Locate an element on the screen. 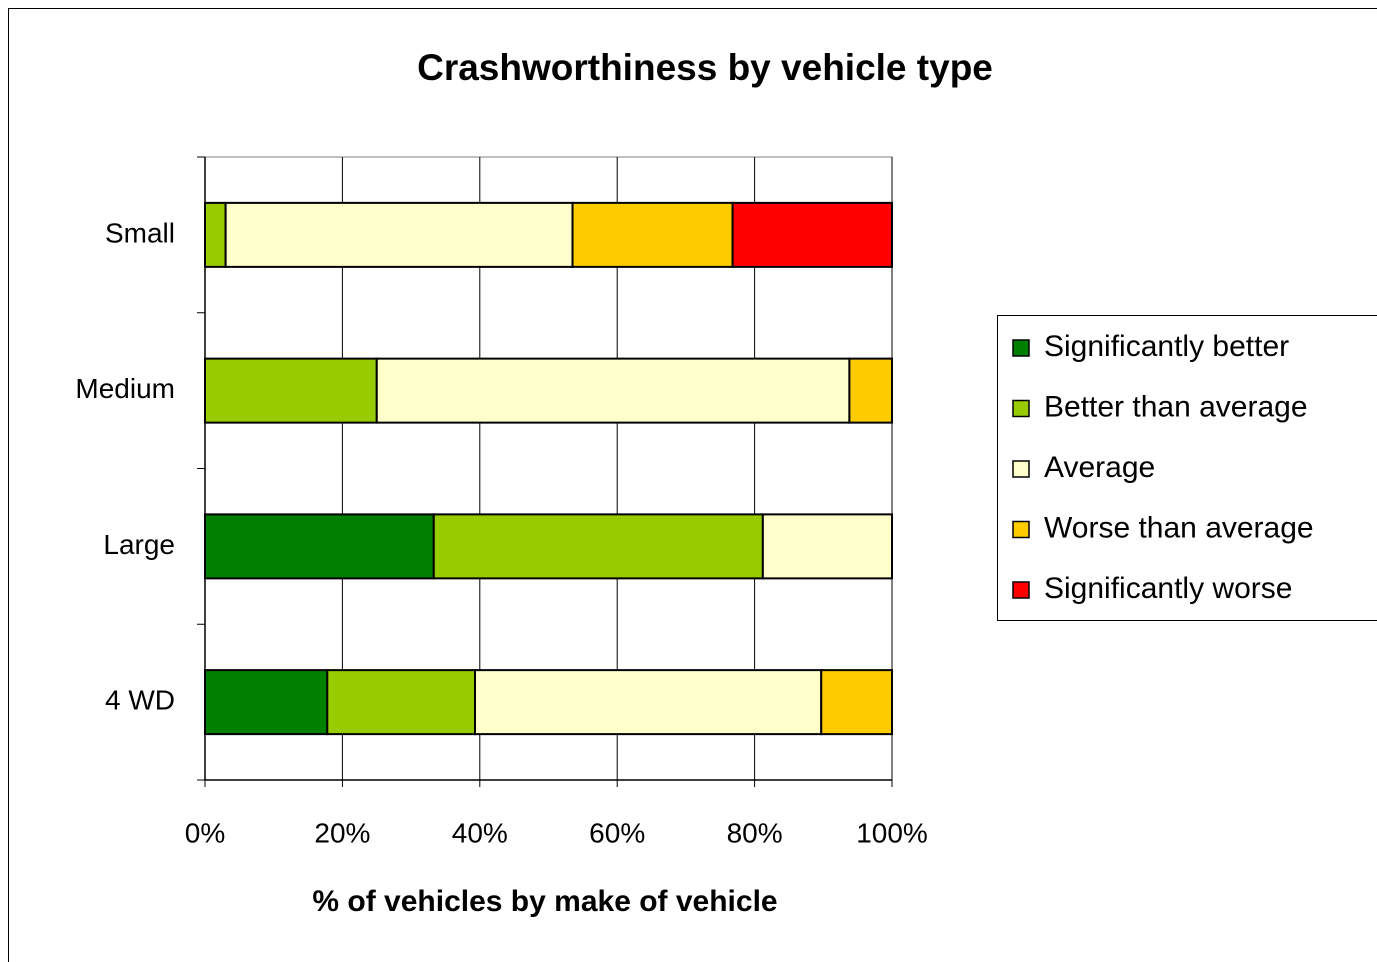 The height and width of the screenshot is (962, 1377). y-tick-label: Medium is located at coordinates (125, 388).